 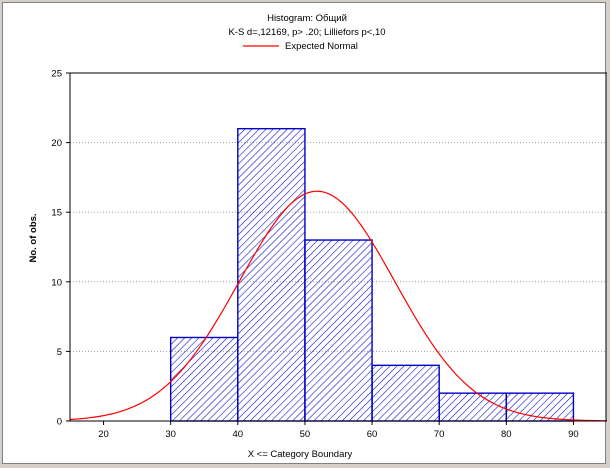 I want to click on y-tick-label-4: 20, so click(x=56, y=143).